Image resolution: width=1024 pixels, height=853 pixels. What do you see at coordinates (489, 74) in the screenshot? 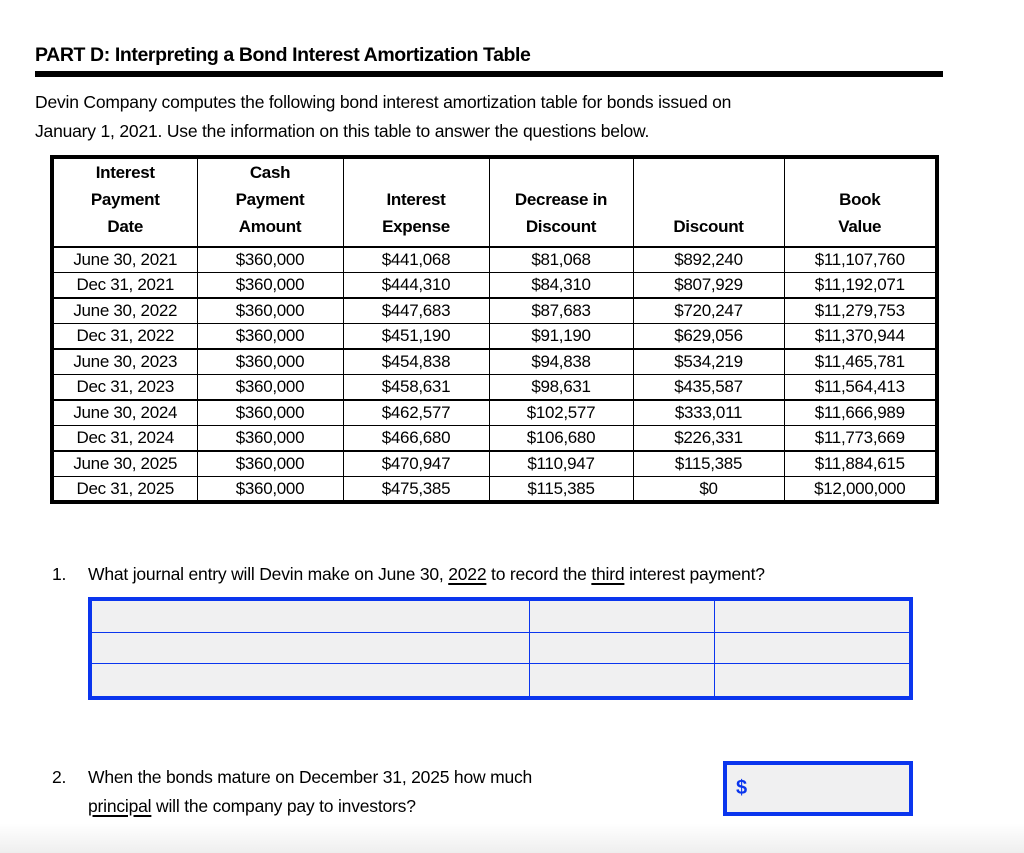
I see `title-rule` at bounding box center [489, 74].